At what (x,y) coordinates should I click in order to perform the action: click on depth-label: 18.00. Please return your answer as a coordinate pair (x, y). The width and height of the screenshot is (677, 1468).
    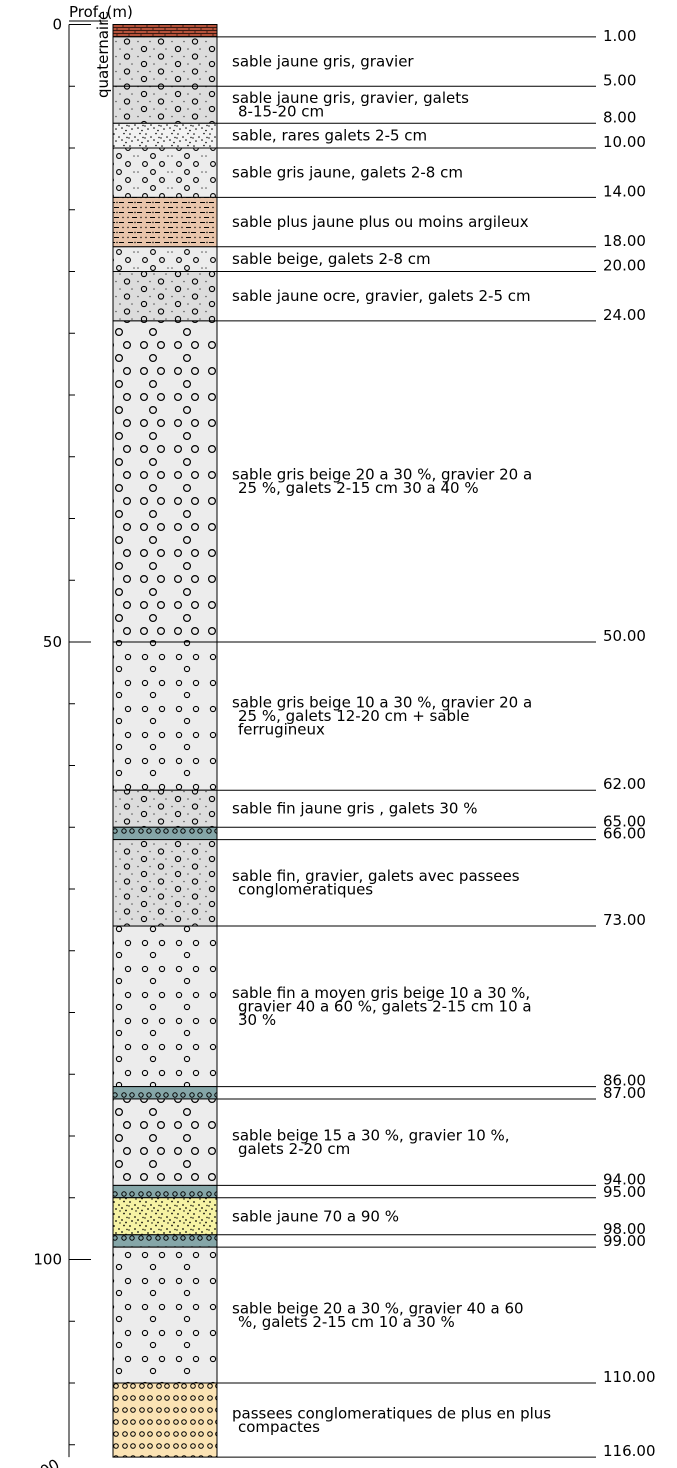
    Looking at the image, I should click on (624, 241).